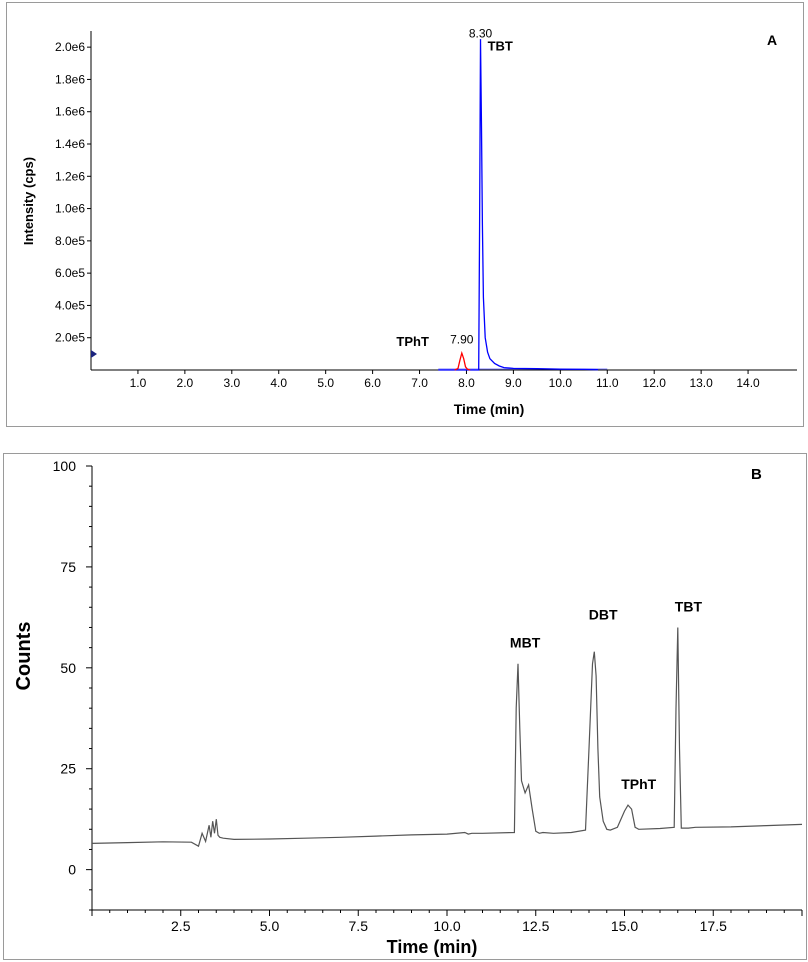 Image resolution: width=808 pixels, height=962 pixels. I want to click on panel-label-a: A, so click(772, 40).